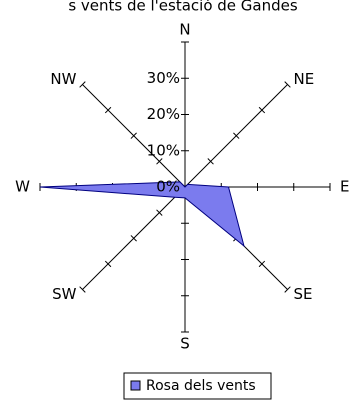 The height and width of the screenshot is (405, 350). What do you see at coordinates (344, 187) in the screenshot?
I see `direction-label-e: E` at bounding box center [344, 187].